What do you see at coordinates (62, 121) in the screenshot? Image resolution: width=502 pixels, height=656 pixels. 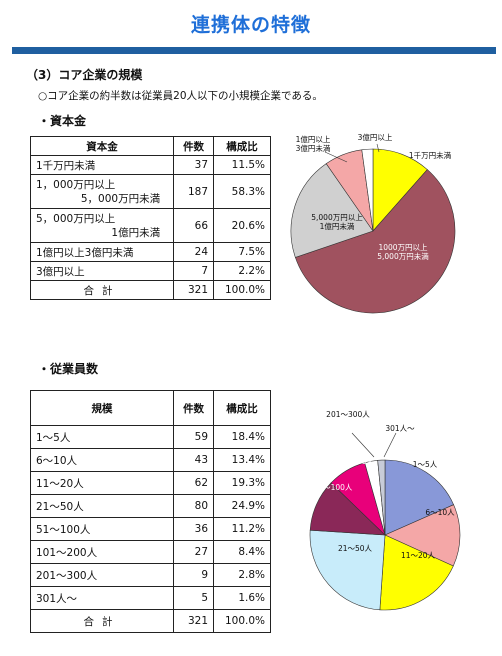 I see `capital-heading: ・資本金` at bounding box center [62, 121].